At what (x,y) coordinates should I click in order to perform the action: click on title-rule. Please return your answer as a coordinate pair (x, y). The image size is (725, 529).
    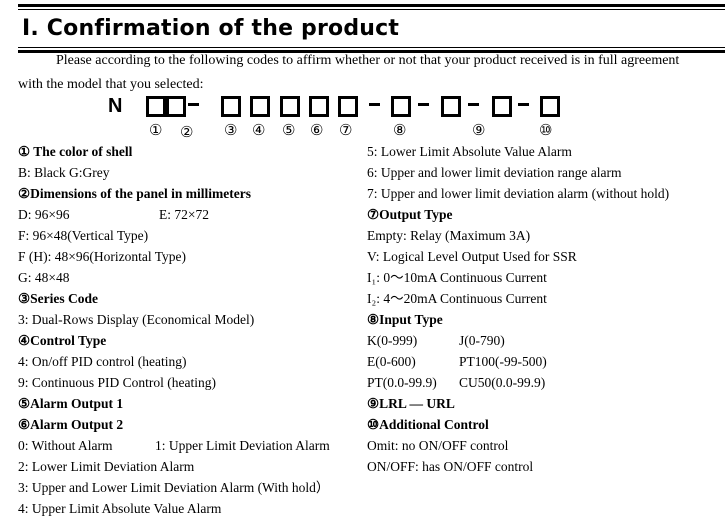
    Looking at the image, I should click on (371, 51).